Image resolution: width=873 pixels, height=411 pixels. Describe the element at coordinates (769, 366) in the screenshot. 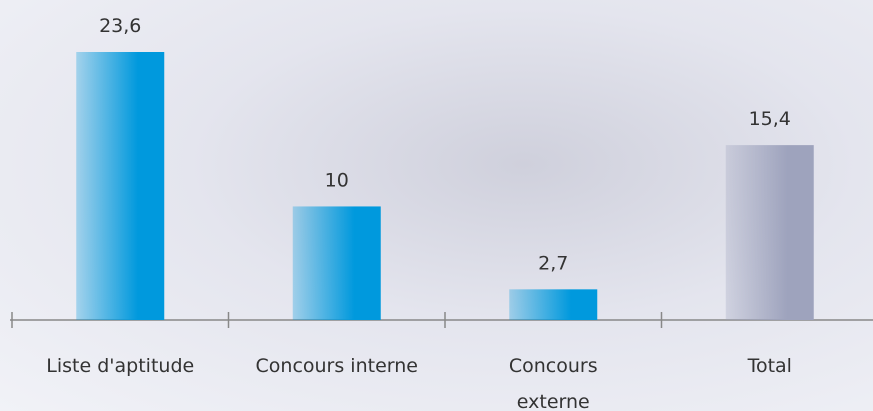

I see `x-tick-label: Total` at that location.